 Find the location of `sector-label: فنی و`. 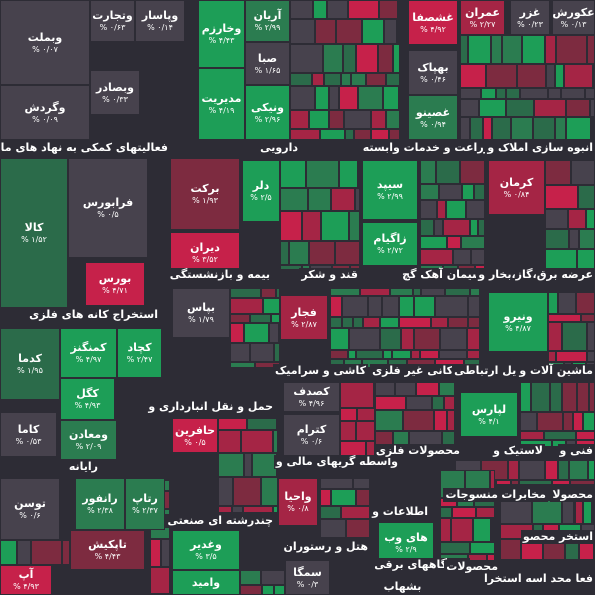

sector-label: فنی و is located at coordinates (576, 451).